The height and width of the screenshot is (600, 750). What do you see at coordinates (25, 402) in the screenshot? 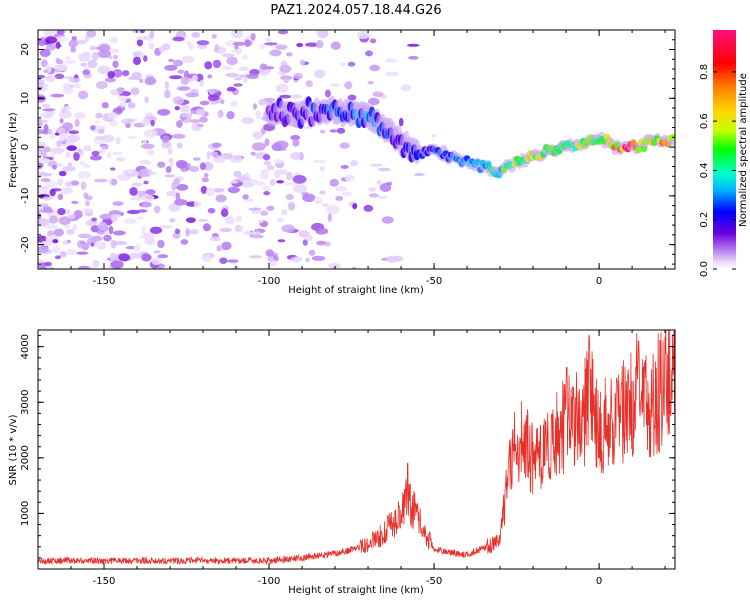
I see `y-tick-label: 3000` at bounding box center [25, 402].